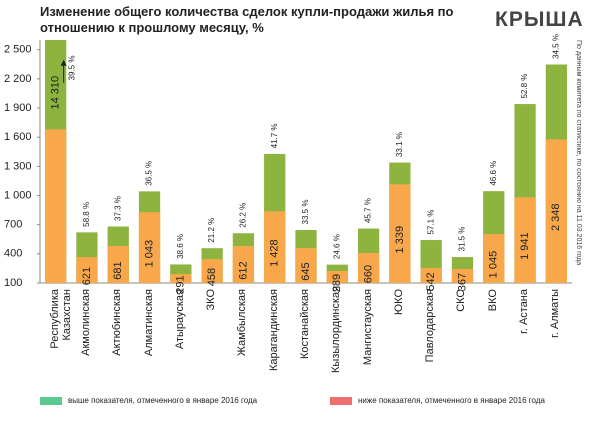  What do you see at coordinates (555, 313) in the screenshot?
I see `x-tick-label: г. Алматы` at bounding box center [555, 313].